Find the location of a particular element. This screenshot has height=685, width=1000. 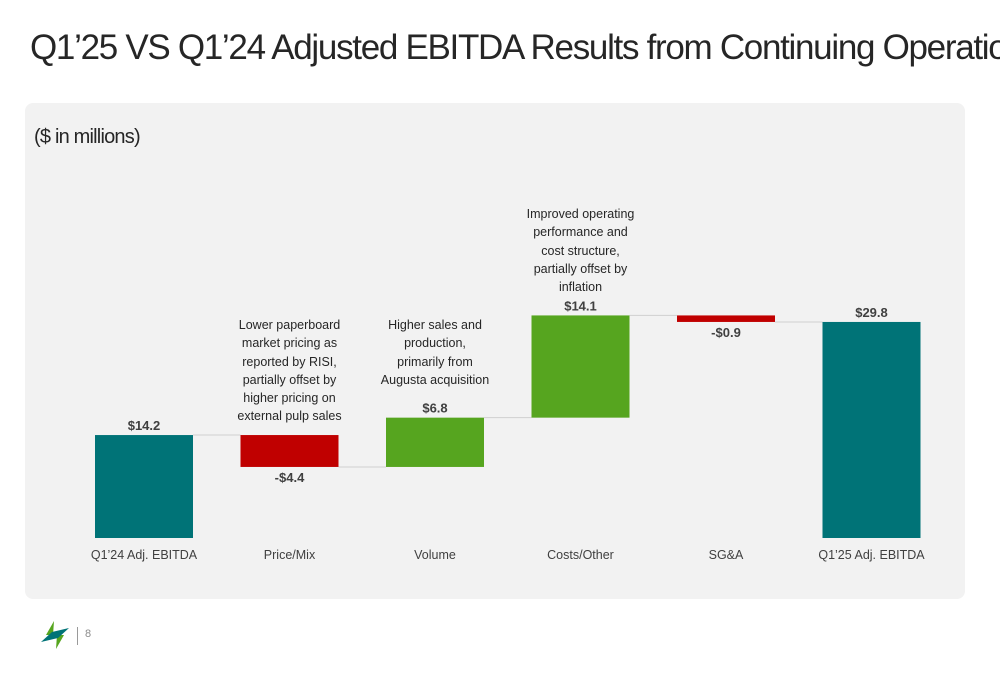

category-label-q1-24-adj-ebitda: Q1’24 Adj. EBITDA is located at coordinates (144, 555).